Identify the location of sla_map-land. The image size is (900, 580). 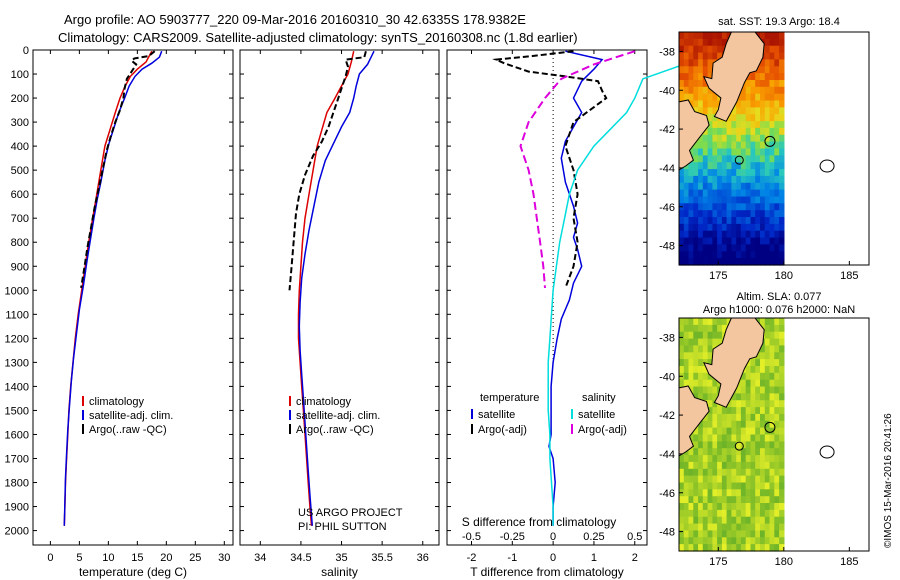
(694, 421).